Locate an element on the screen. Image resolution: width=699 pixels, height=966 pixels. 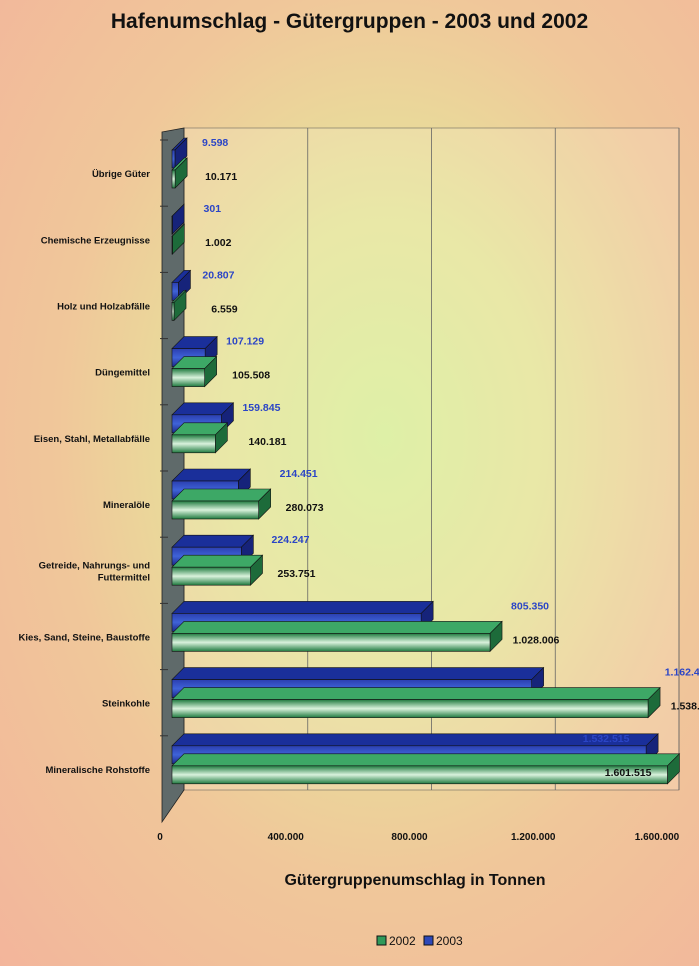
data-label-2003: 20.807 is located at coordinates (218, 275).